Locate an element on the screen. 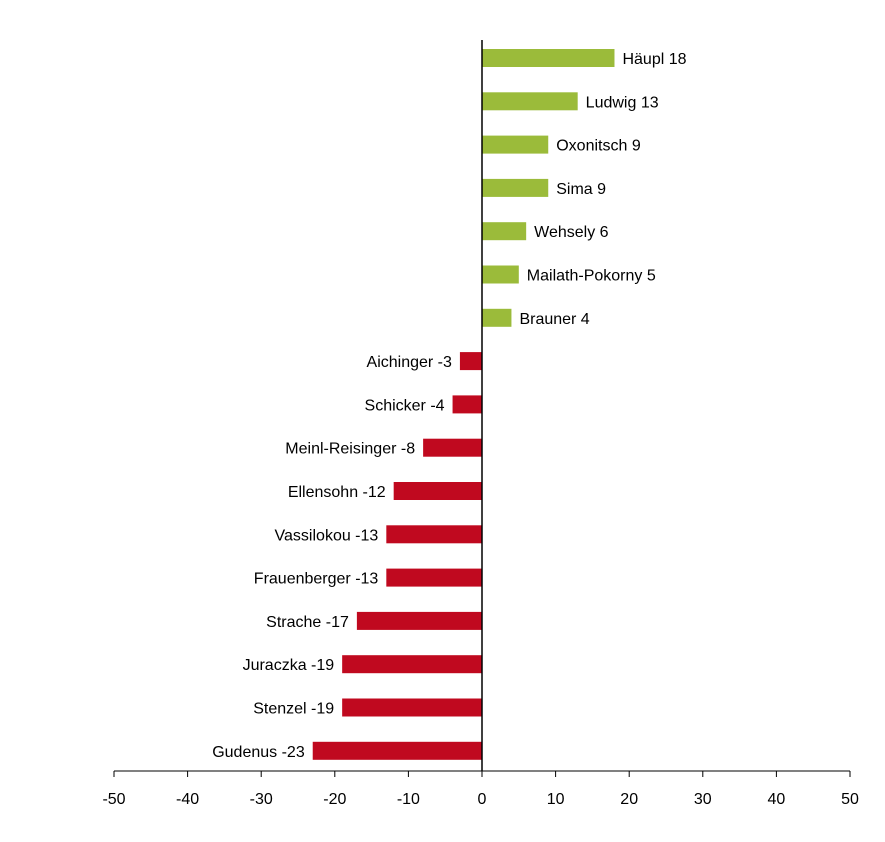  bar-label-ludwig: Ludwig 13 is located at coordinates (622, 102).